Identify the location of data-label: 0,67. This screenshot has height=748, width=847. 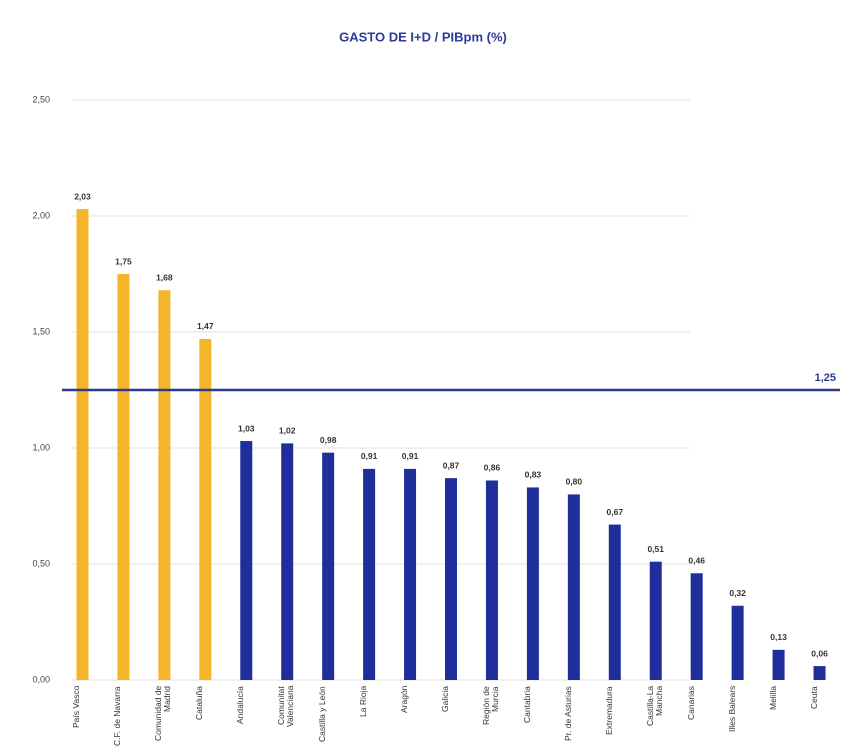
(615, 512).